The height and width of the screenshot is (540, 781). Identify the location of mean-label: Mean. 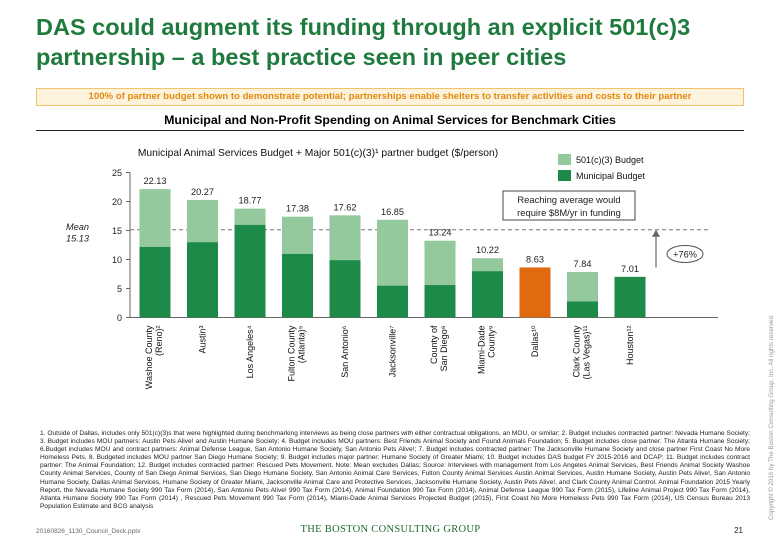
(77, 227).